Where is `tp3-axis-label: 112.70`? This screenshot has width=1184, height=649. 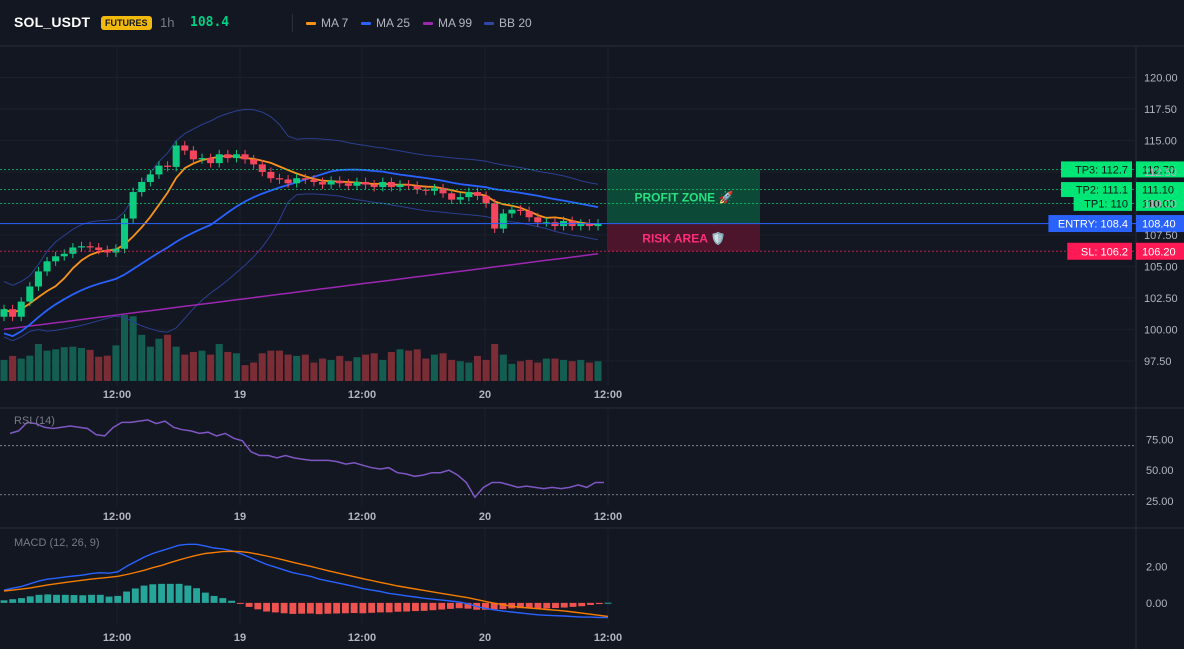
tp3-axis-label: 112.70 is located at coordinates (1158, 170).